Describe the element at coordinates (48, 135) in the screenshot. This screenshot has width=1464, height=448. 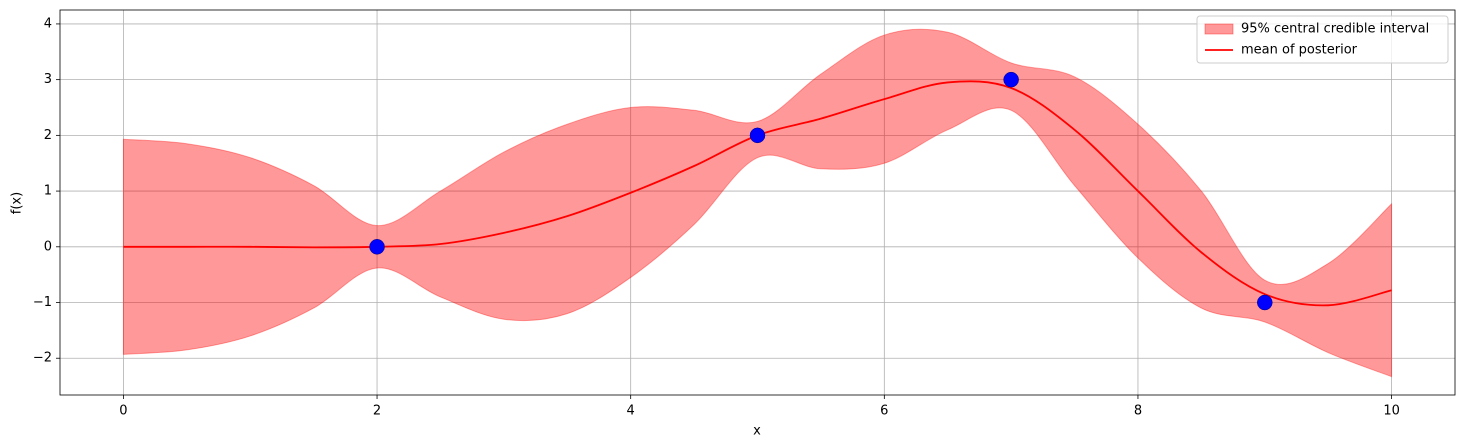
I see `y-tick-label: 2` at that location.